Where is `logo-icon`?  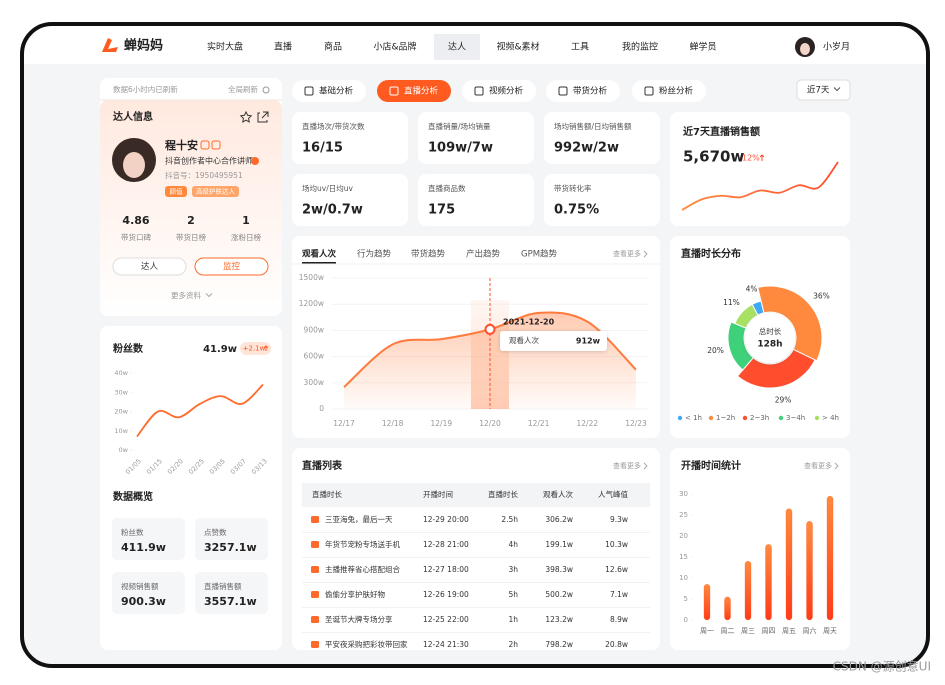 logo-icon is located at coordinates (110, 45).